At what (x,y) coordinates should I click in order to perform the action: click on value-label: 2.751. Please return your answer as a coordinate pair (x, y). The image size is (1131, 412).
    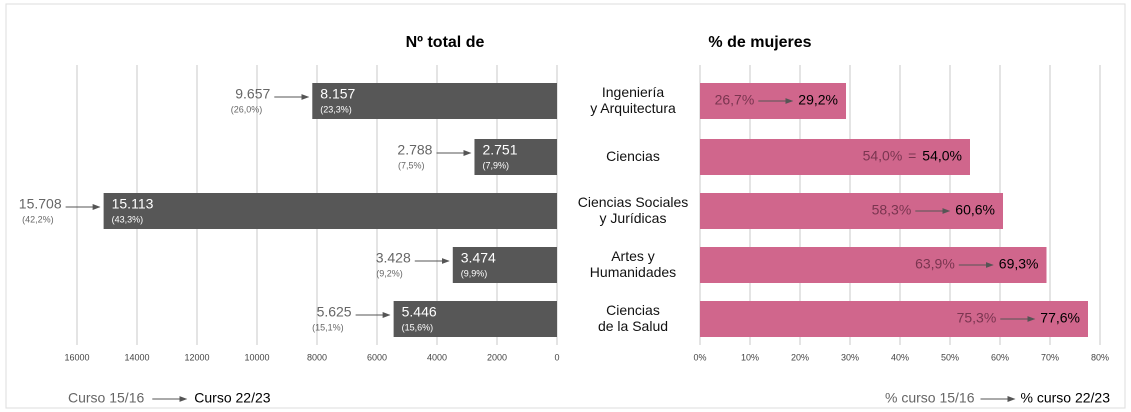
    Looking at the image, I should click on (499, 150).